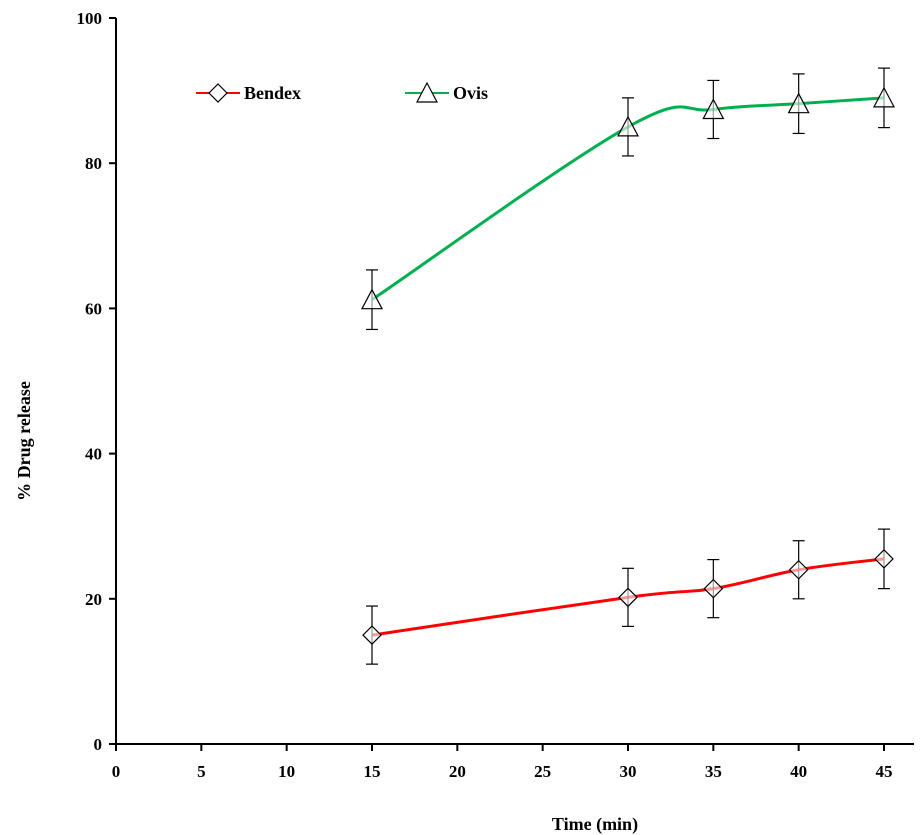 The width and height of the screenshot is (920, 835). Describe the element at coordinates (342, 92) in the screenshot. I see `legend: Bendex Ovis` at that location.